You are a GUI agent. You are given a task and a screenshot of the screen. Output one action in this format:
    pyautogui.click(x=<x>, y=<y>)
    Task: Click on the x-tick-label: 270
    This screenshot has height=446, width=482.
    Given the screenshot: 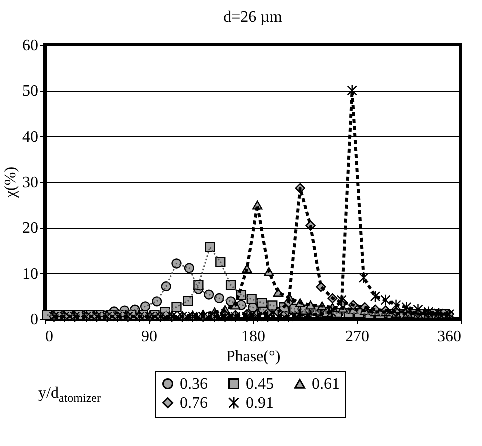 What is the action you would take?
    pyautogui.click(x=358, y=337)
    